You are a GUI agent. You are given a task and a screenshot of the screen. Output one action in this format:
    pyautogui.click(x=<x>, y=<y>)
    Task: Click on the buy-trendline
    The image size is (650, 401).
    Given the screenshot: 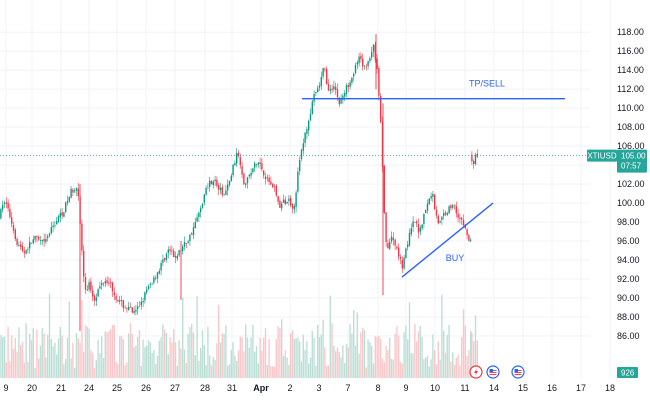 What is the action you would take?
    pyautogui.click(x=447, y=240)
    